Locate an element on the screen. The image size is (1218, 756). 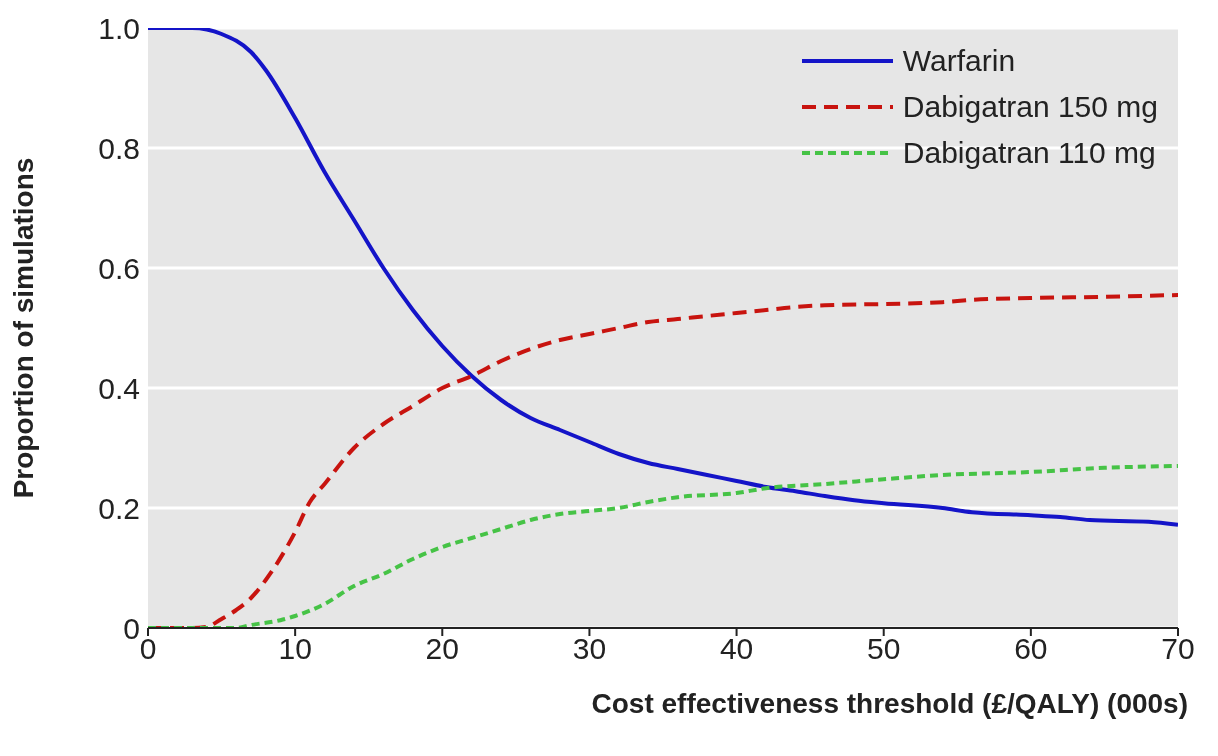
x-tick-label: 40 is located at coordinates (736, 649).